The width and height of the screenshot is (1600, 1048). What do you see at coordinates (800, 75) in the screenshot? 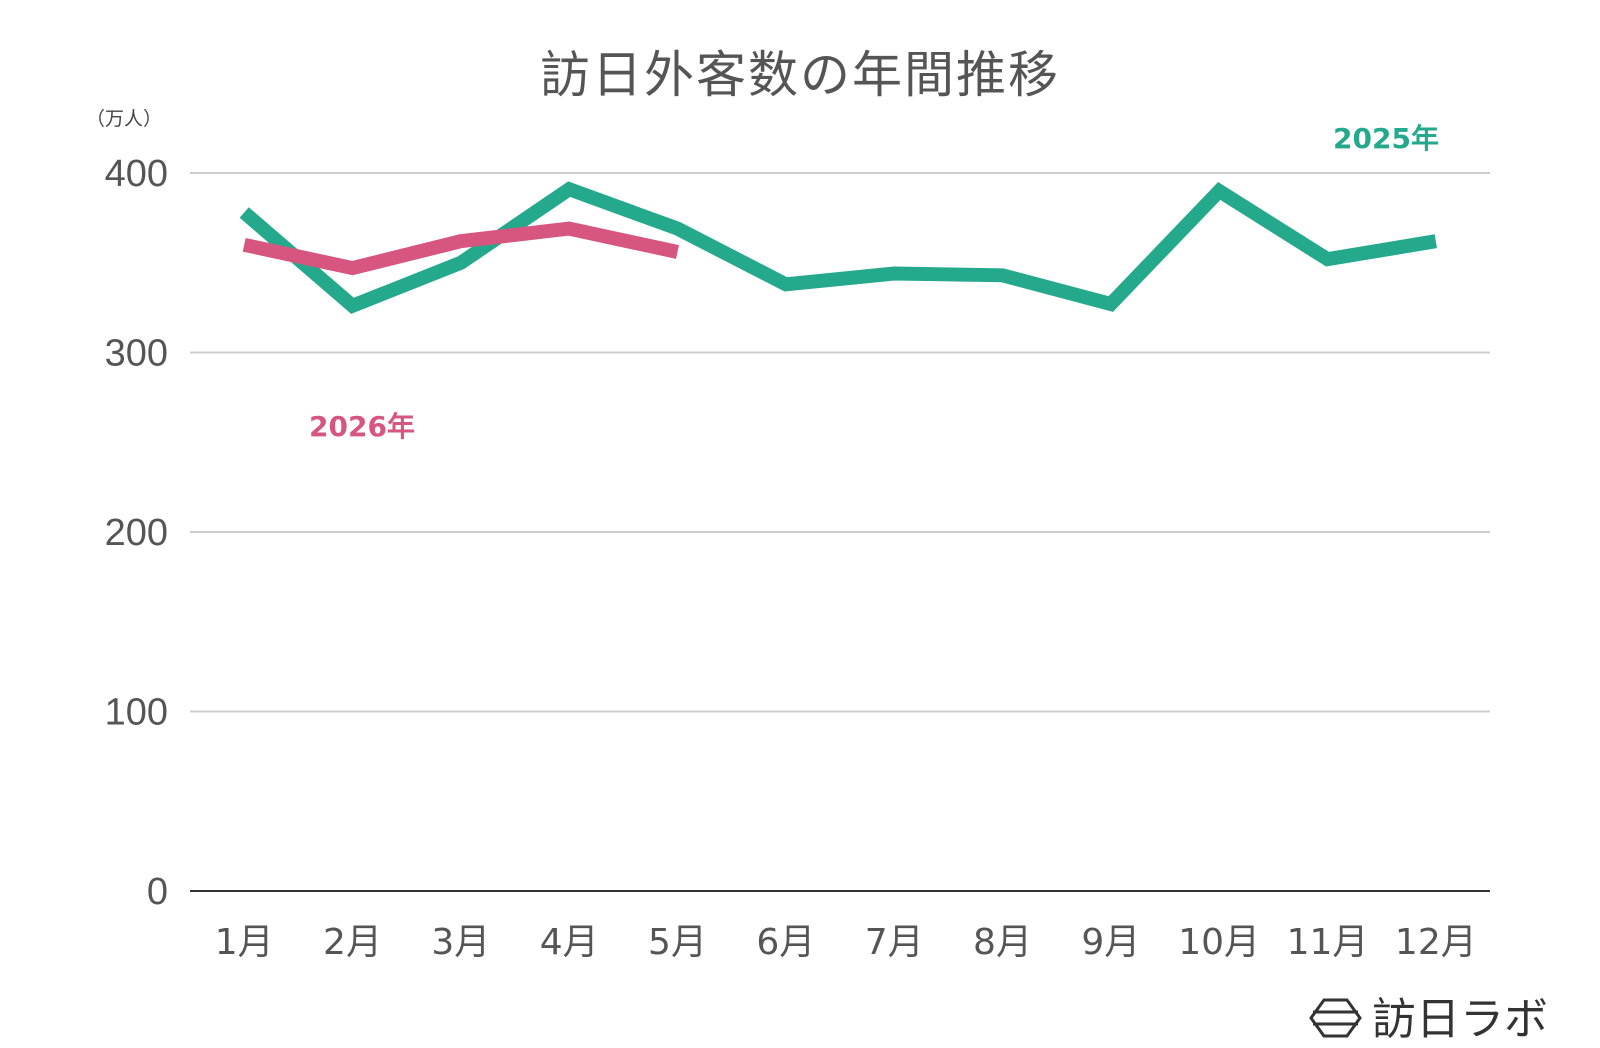
I see `chart-title: 訪日外客数の年間推移` at bounding box center [800, 75].